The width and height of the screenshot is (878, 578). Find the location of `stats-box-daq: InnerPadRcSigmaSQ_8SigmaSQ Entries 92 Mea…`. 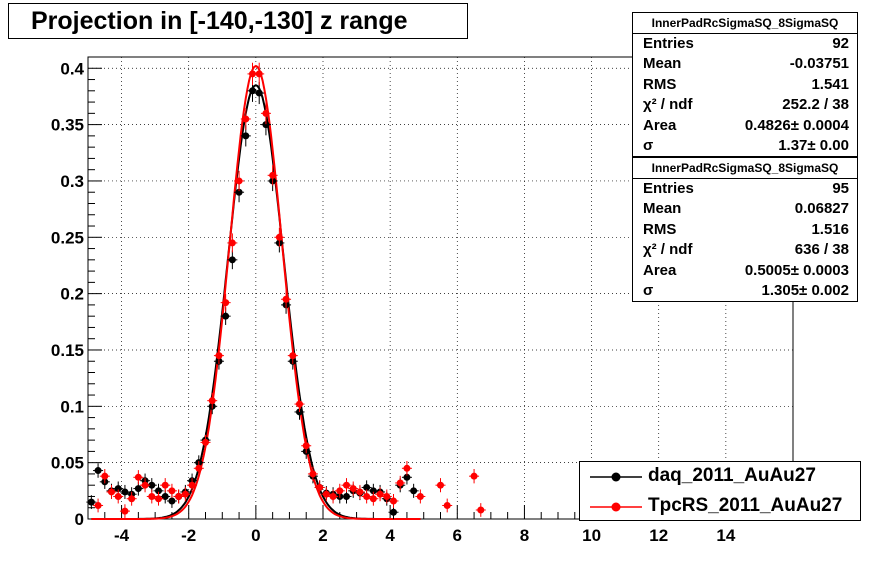

stats-box-daq: InnerPadRcSigmaSQ_8SigmaSQ Entries 92 Mea… is located at coordinates (745, 85).